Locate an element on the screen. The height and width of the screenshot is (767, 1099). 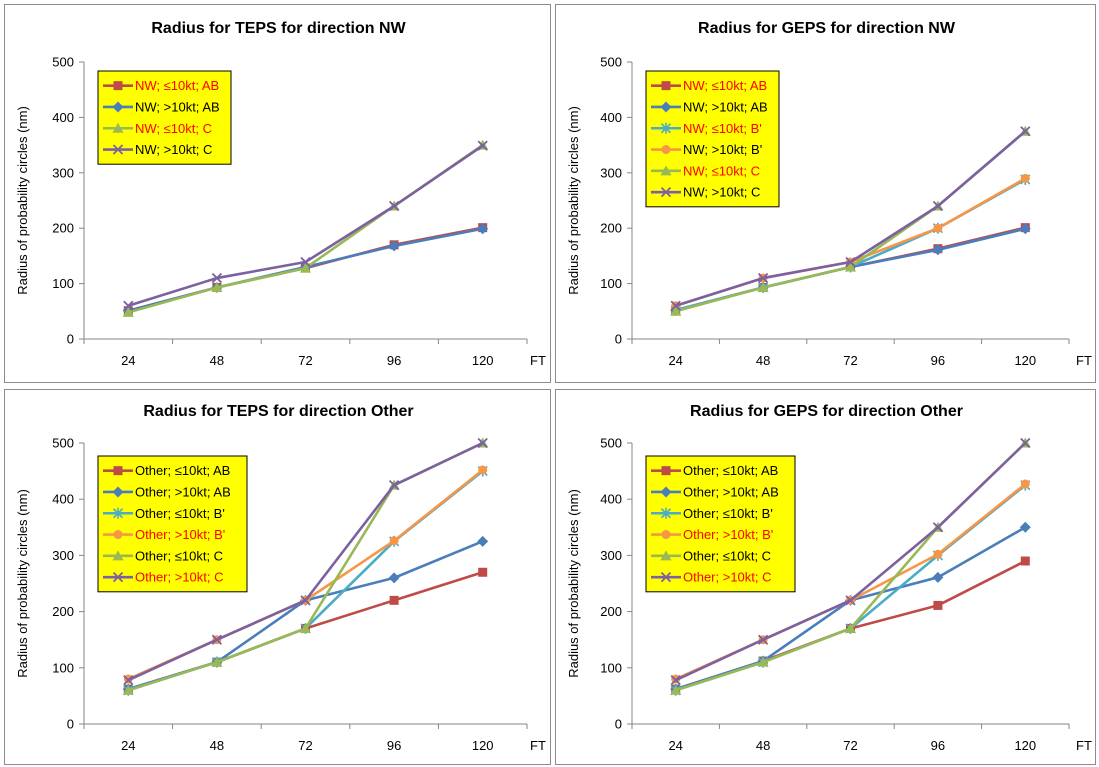
legend-item: Other; ≤10kt; B' is located at coordinates (712, 513).